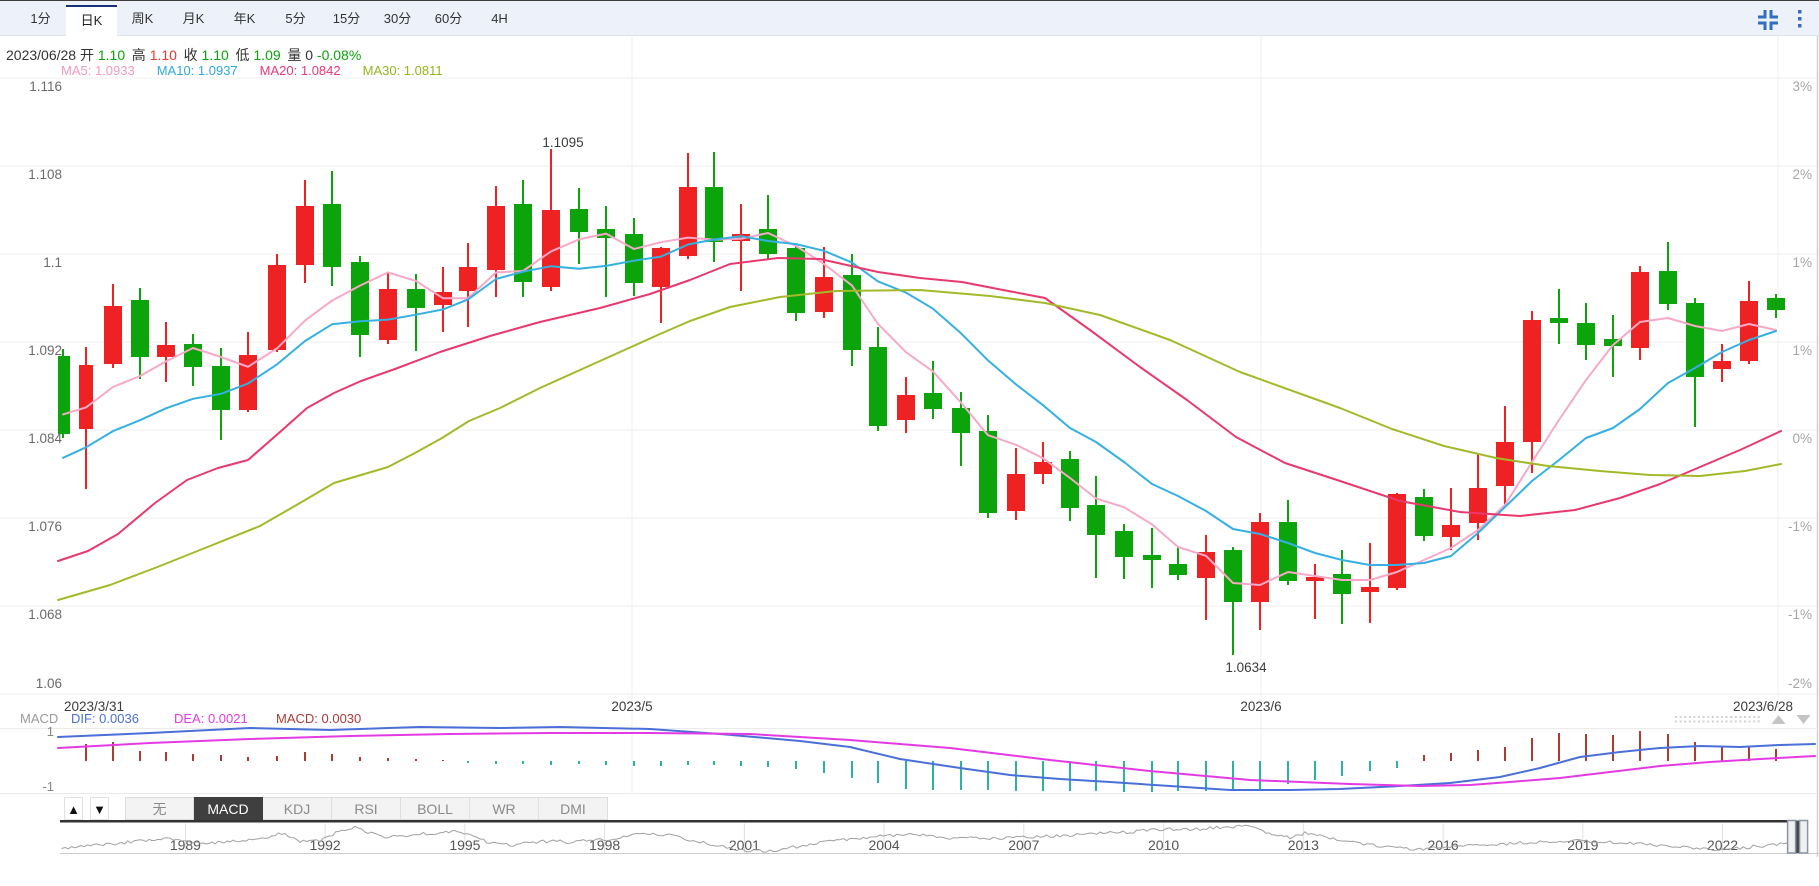  I want to click on svg-text: 1.108, so click(45, 174).